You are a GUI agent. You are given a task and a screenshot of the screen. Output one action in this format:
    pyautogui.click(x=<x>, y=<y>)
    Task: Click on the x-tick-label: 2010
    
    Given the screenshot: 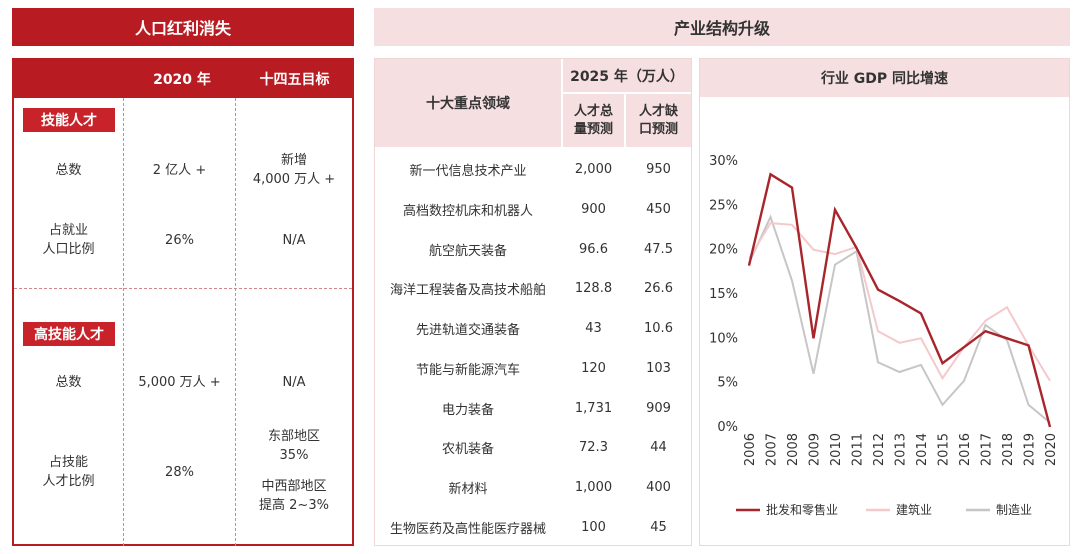 What is the action you would take?
    pyautogui.click(x=836, y=449)
    